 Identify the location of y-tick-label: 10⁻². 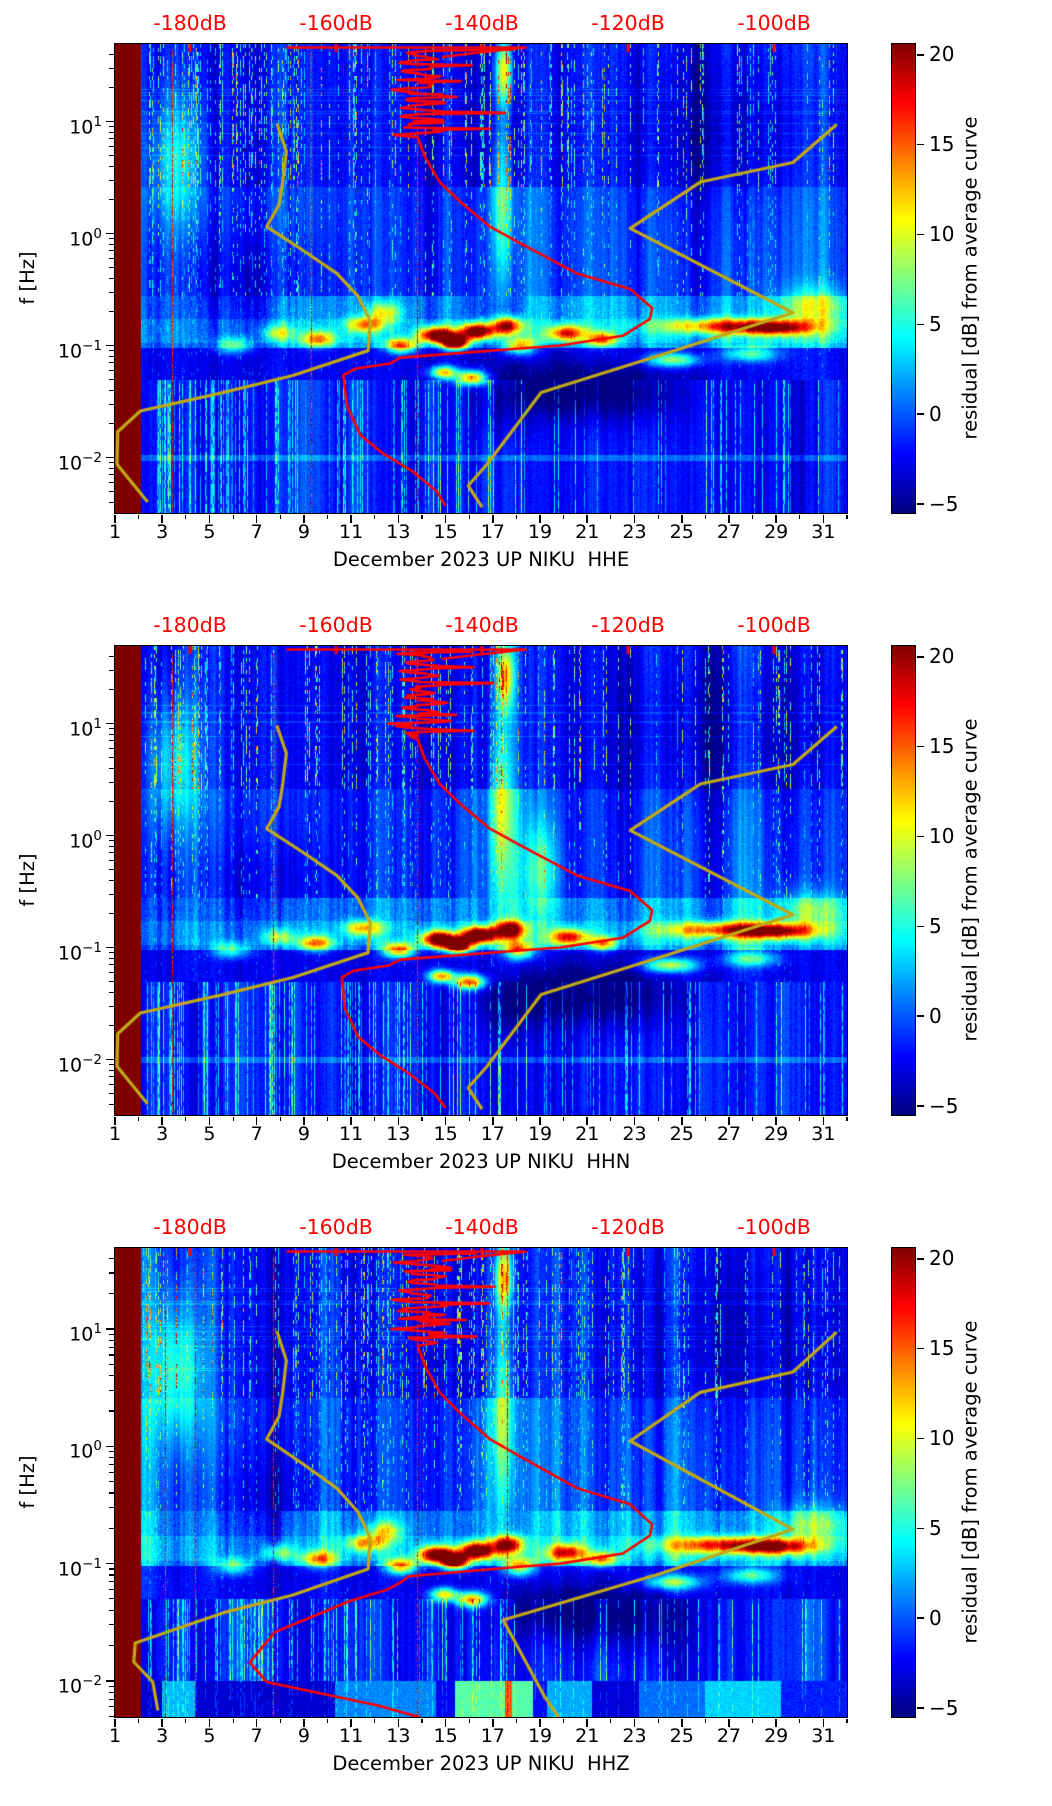
(79, 461).